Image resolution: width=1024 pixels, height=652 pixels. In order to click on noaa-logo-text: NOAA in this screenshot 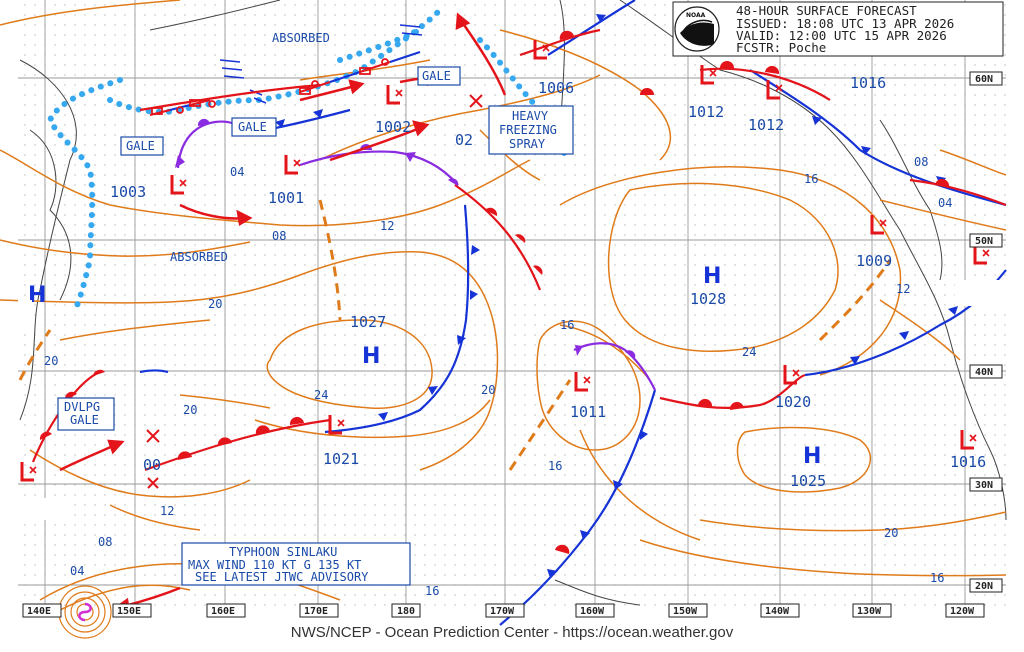, I will do `click(696, 15)`.